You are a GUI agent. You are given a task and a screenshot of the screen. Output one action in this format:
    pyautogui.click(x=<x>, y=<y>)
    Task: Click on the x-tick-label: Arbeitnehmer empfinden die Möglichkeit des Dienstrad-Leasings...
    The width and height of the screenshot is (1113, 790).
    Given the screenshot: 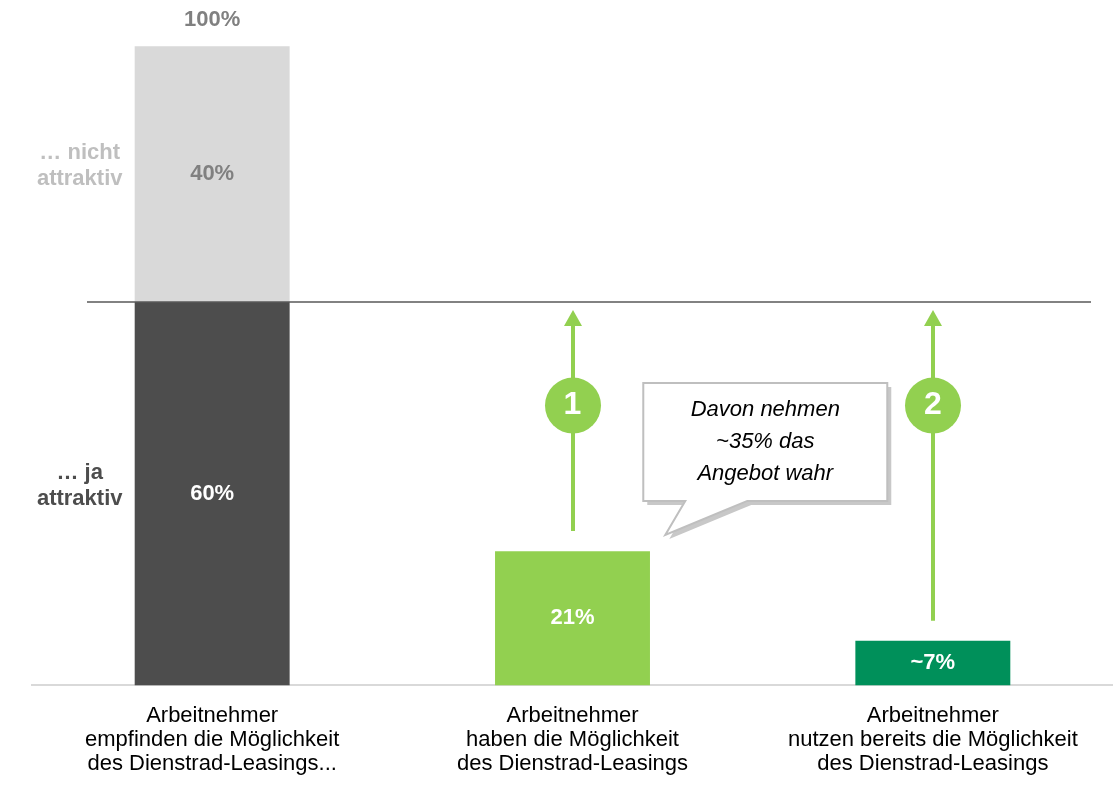 What is the action you would take?
    pyautogui.click(x=212, y=738)
    